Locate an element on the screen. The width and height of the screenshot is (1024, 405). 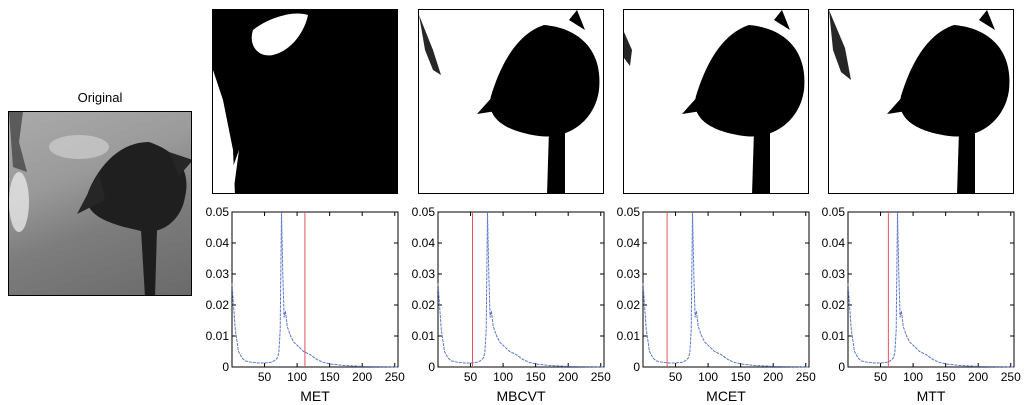
histogram-chart-mbcvt: 0 0.01 0.02 0.03 0.04 0.05 50 100 150 200 250 MBCVT is located at coordinates (511, 304).